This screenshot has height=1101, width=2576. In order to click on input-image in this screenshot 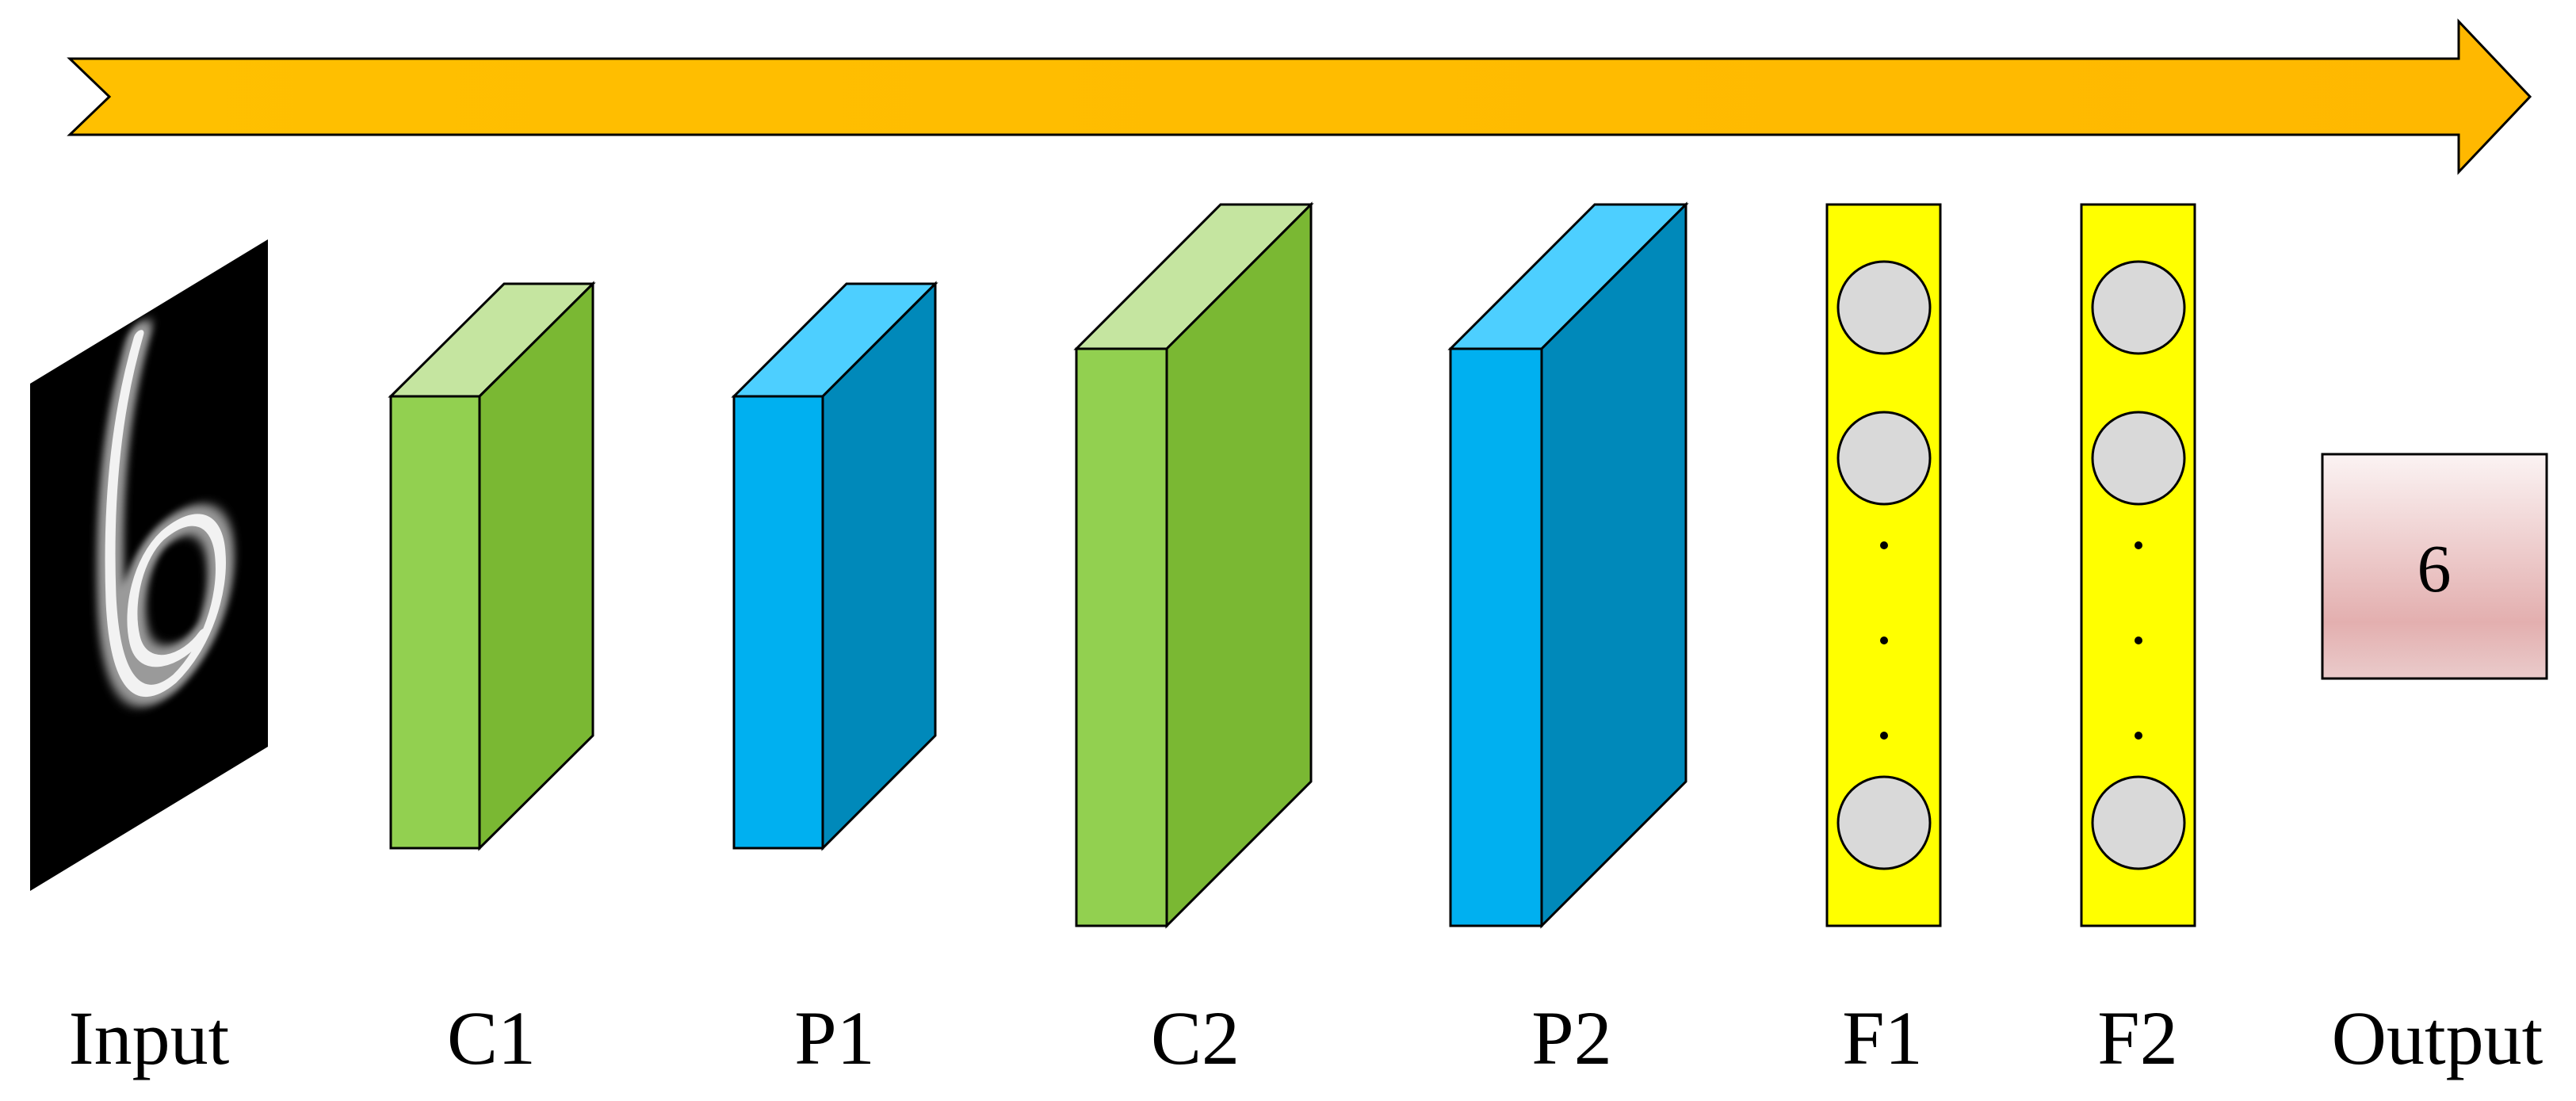, I will do `click(149, 565)`.